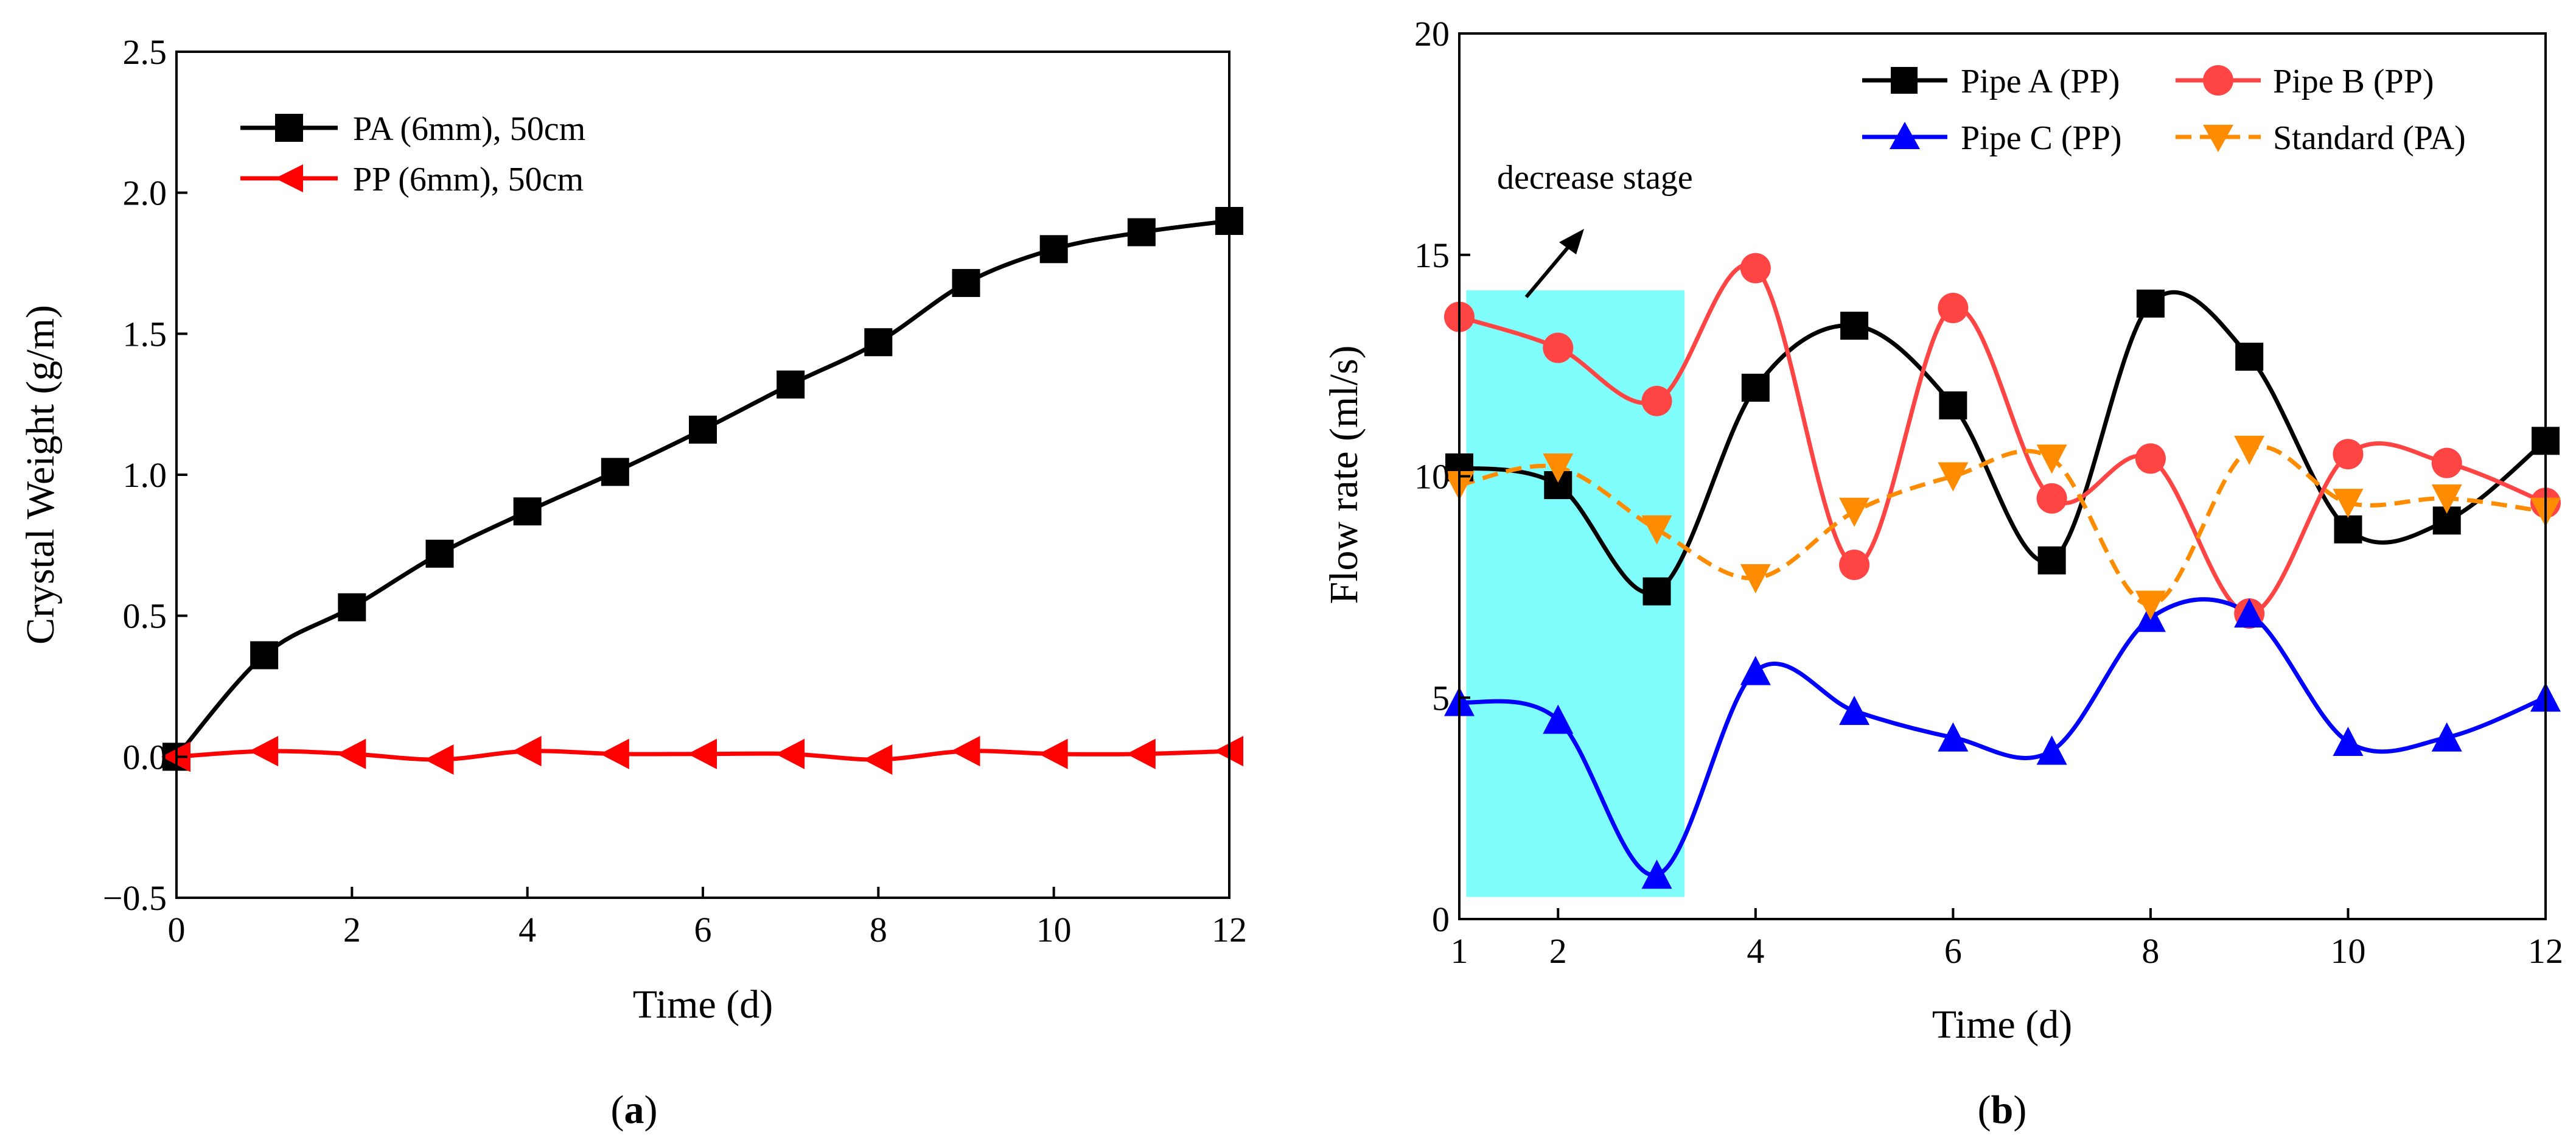 This screenshot has width=2576, height=1140. Describe the element at coordinates (1595, 178) in the screenshot. I see `annotation-decrease-stage: decrease stage` at that location.